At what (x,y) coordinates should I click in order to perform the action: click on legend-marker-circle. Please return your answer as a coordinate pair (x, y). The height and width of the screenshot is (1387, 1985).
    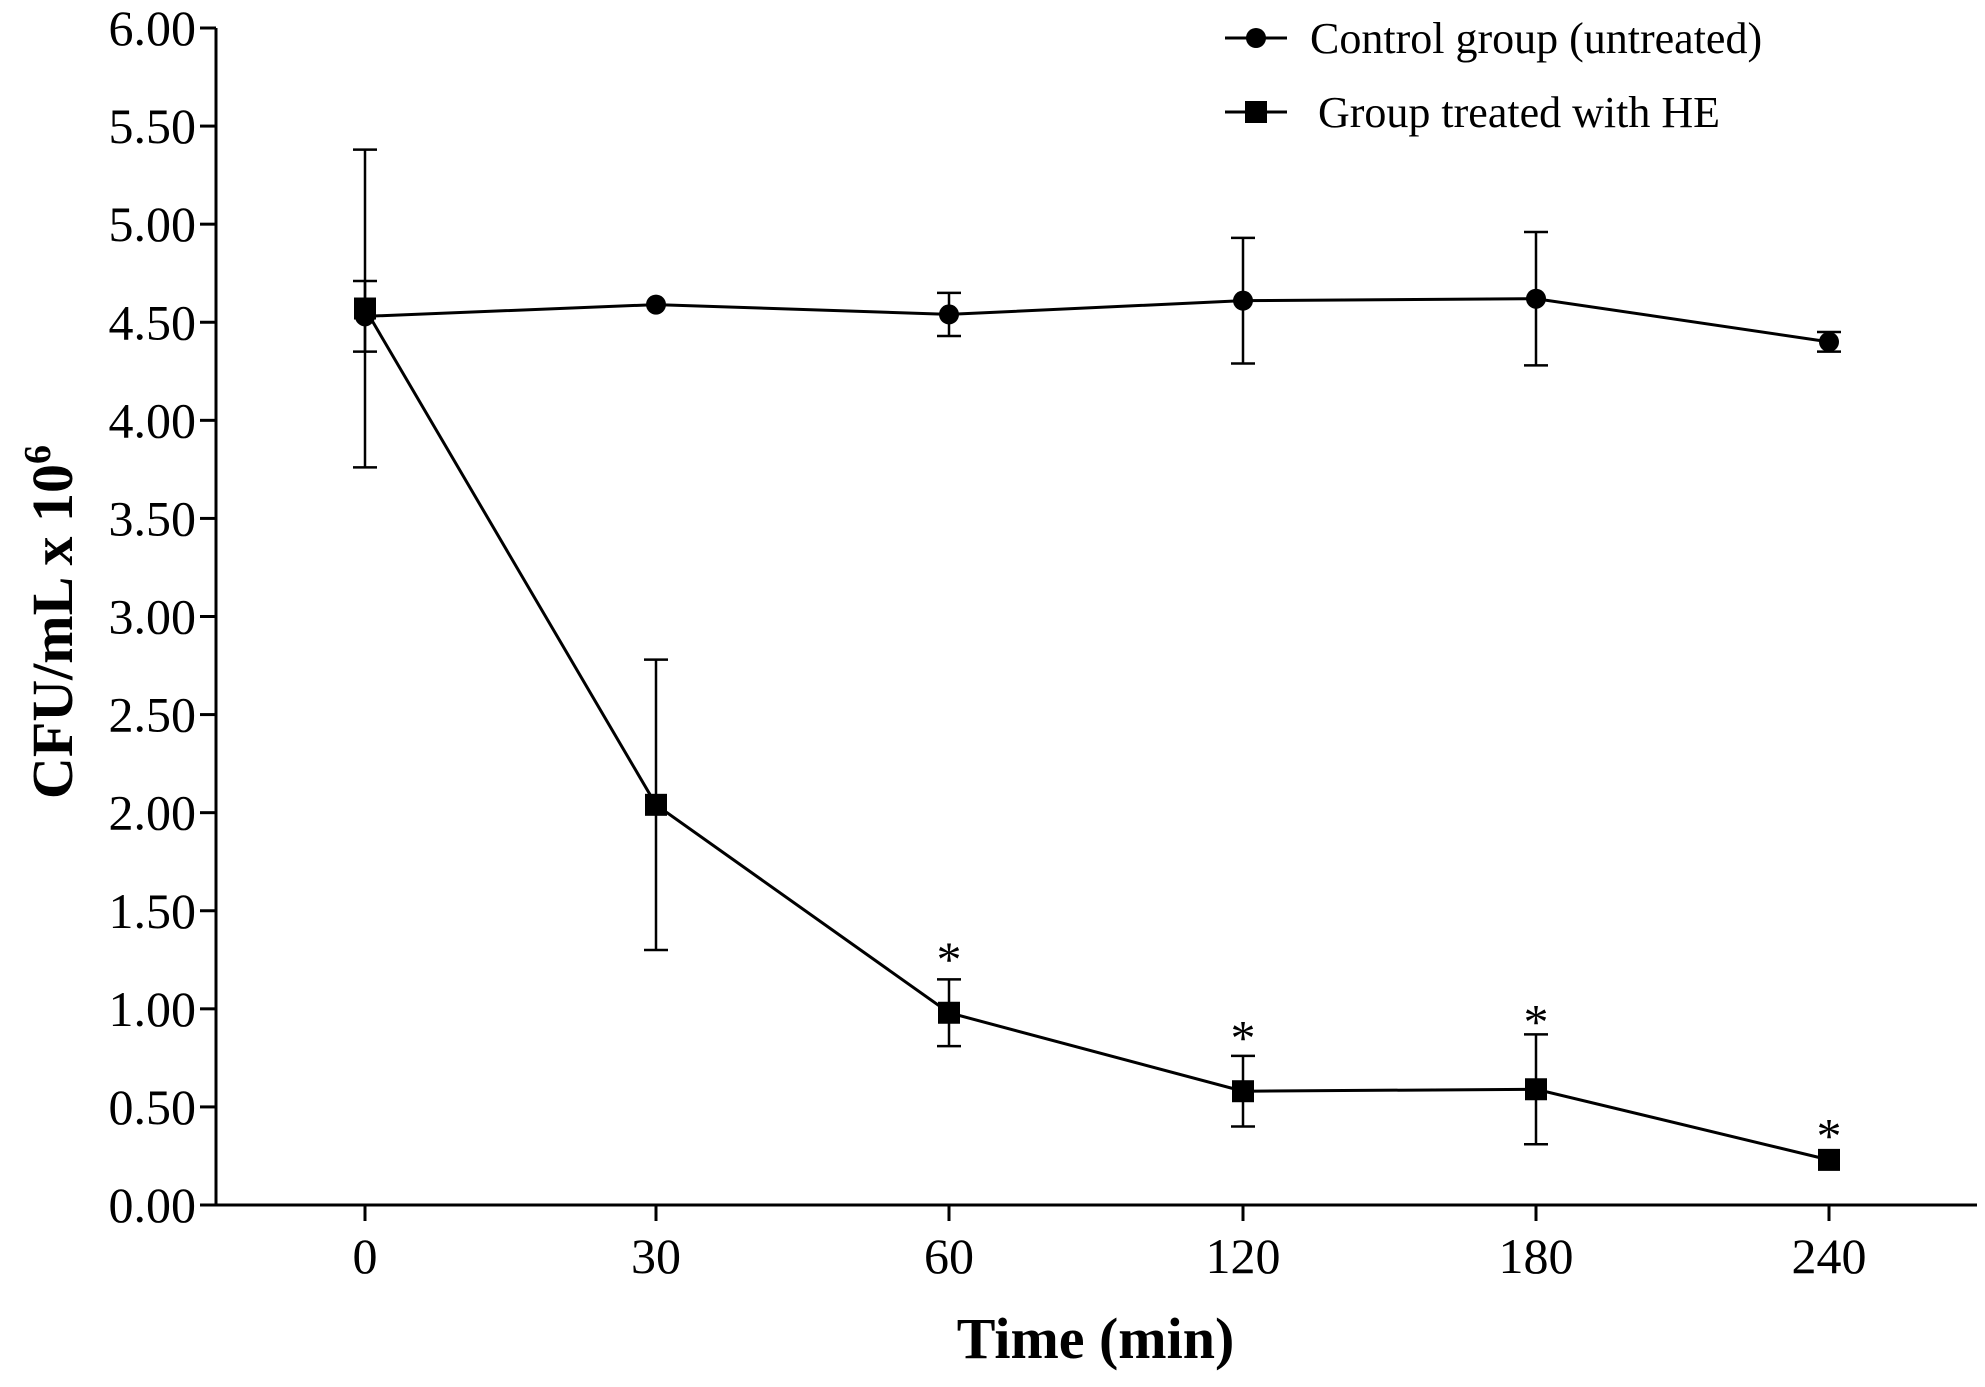
    Looking at the image, I should click on (1256, 38).